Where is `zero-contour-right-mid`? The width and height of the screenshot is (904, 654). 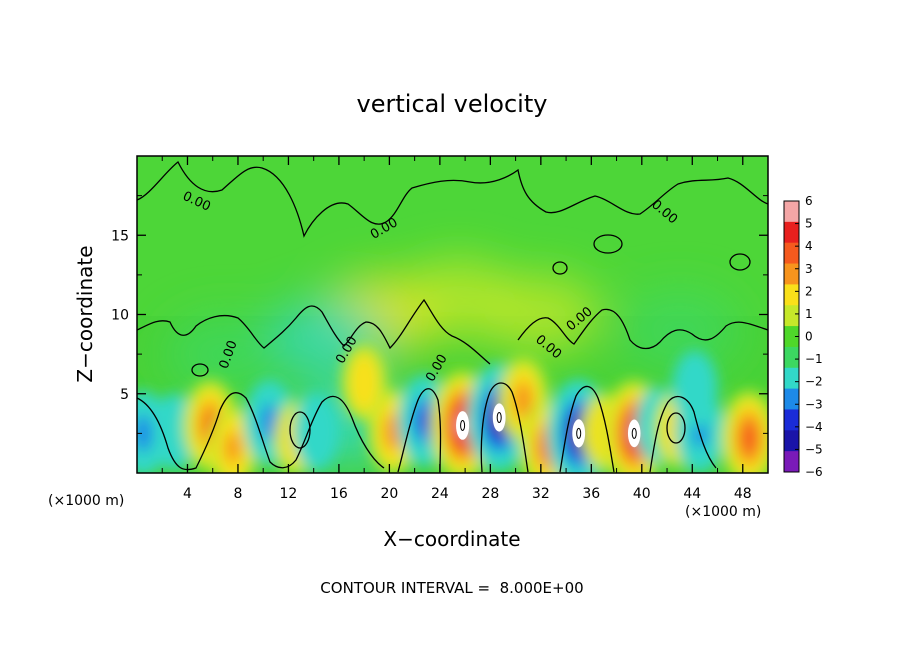
zero-contour-right-mid is located at coordinates (642, 329).